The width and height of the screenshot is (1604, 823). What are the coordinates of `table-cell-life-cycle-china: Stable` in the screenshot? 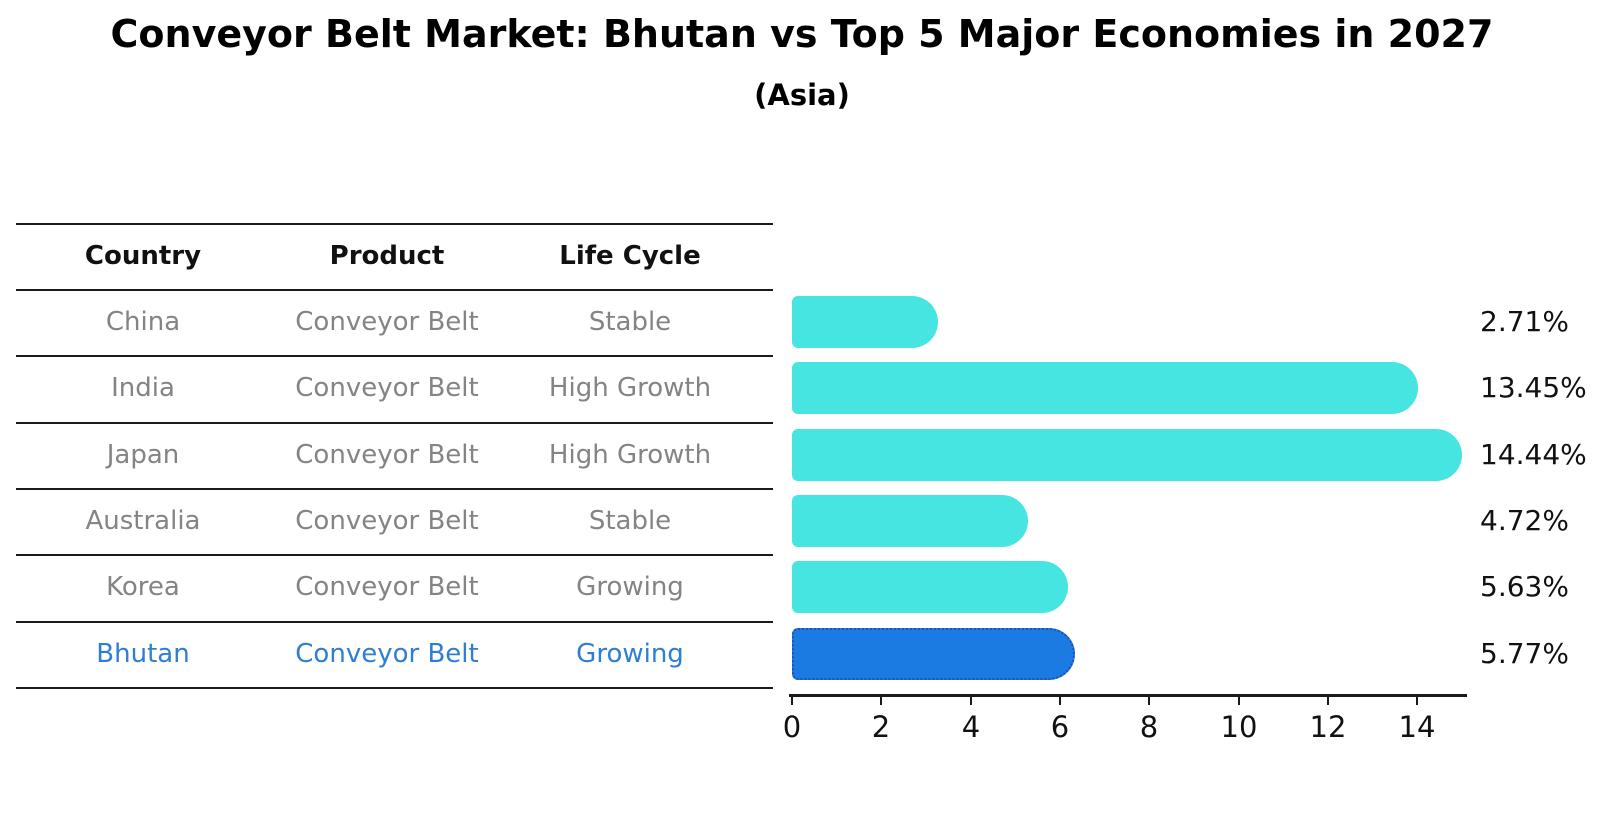 It's located at (630, 322).